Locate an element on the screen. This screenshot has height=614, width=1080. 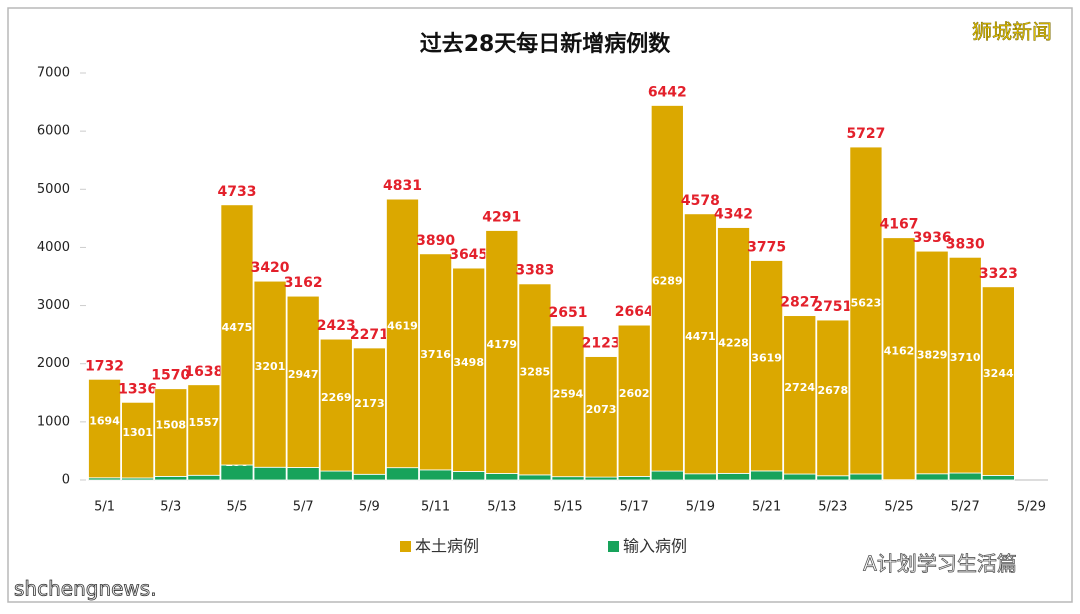
y-tick-label: 4000 is located at coordinates (53, 247).